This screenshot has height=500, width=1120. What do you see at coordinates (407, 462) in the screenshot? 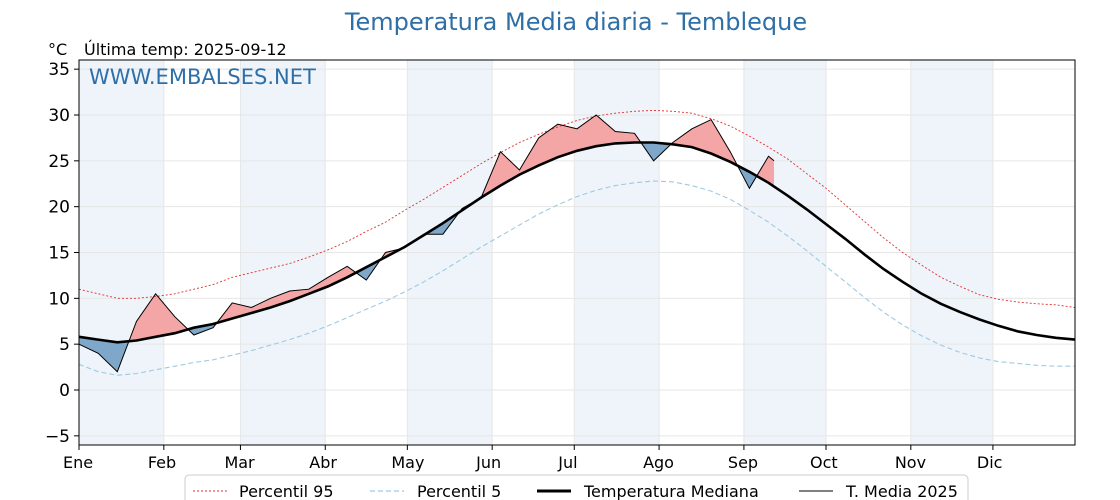
I see `x-tick-label-May: May` at bounding box center [407, 462].